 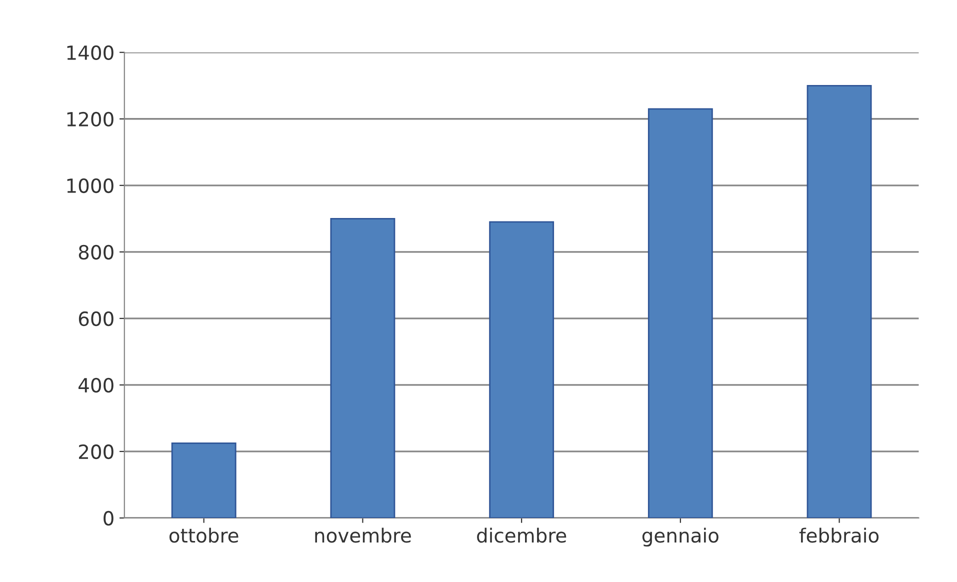 What do you see at coordinates (96, 452) in the screenshot?
I see `y-tick-label: 200` at bounding box center [96, 452].